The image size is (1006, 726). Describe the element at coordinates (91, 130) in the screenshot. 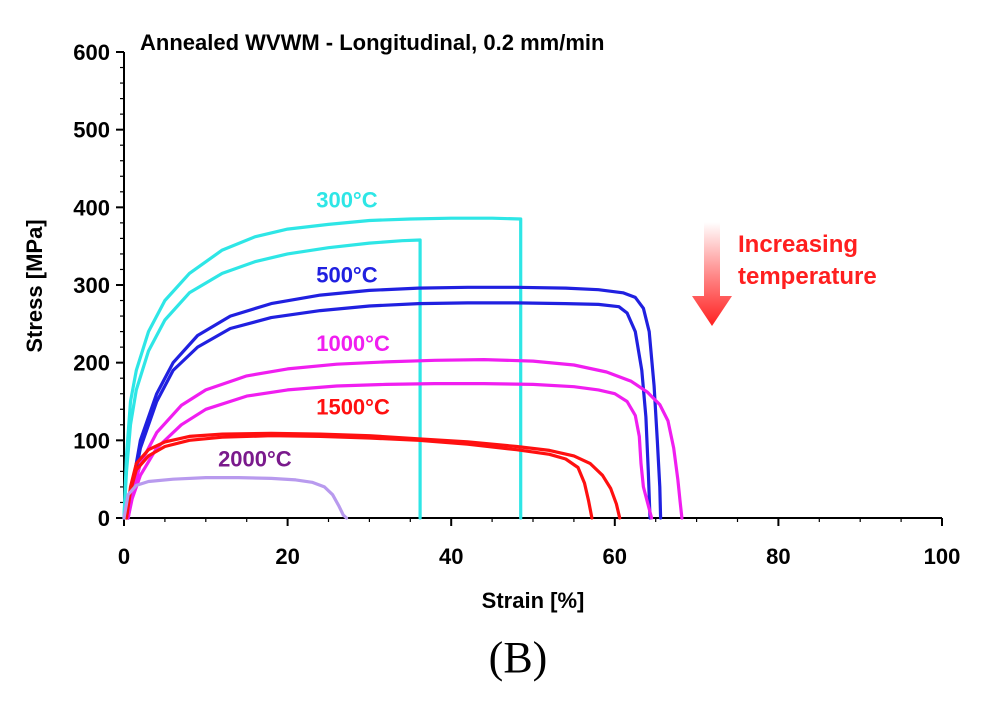

I see `y-tick-label: 500` at that location.